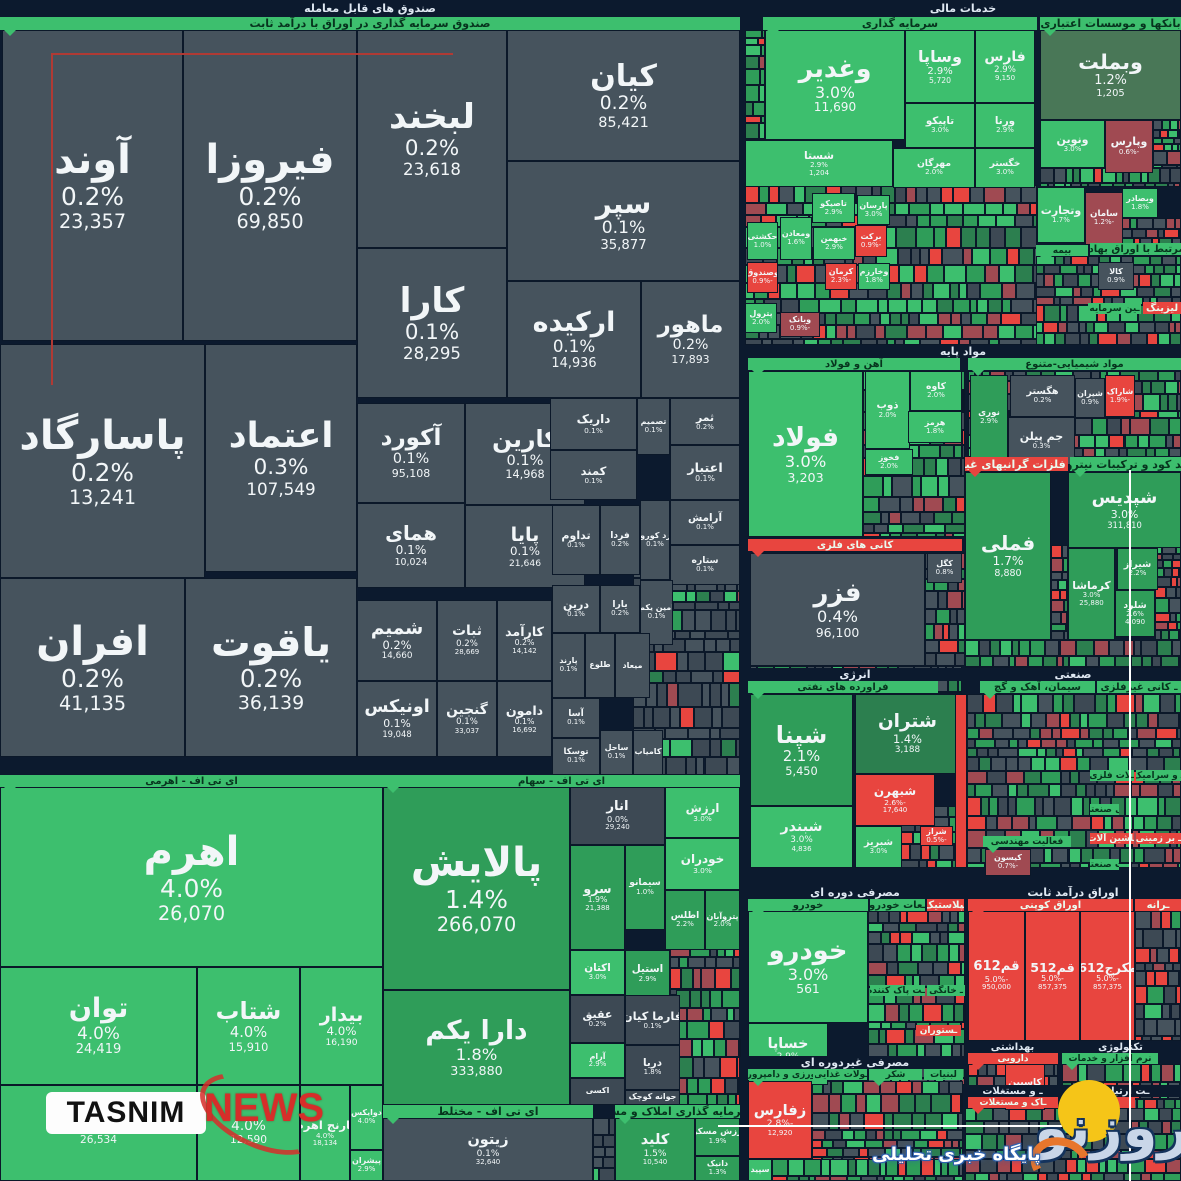  Describe the element at coordinates (1116, 276) in the screenshot. I see `treemap-tile: کالا 0.9%` at that location.